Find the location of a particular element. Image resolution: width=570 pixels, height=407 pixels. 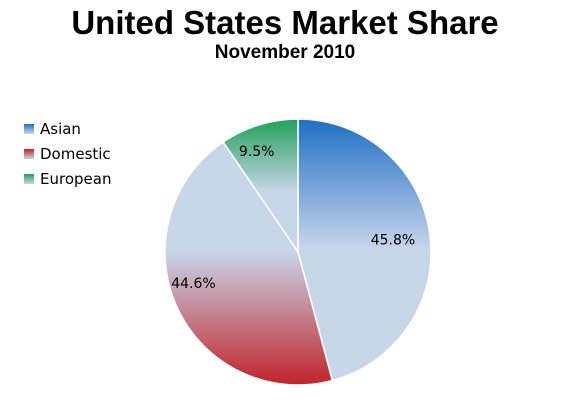

pie-slice-european is located at coordinates (260, 186).